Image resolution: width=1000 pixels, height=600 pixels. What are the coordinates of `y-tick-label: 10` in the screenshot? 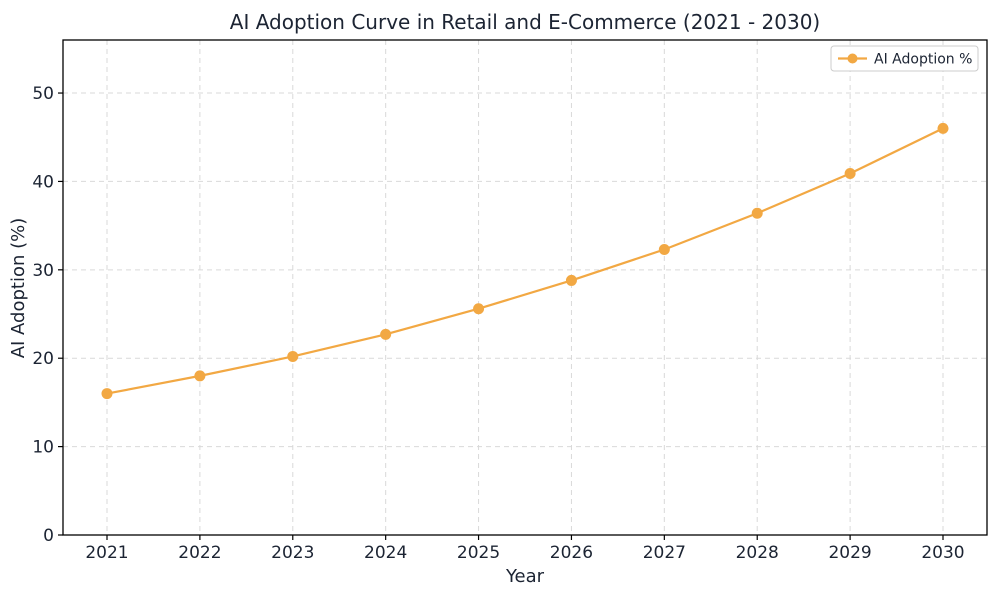 It's located at (43, 448).